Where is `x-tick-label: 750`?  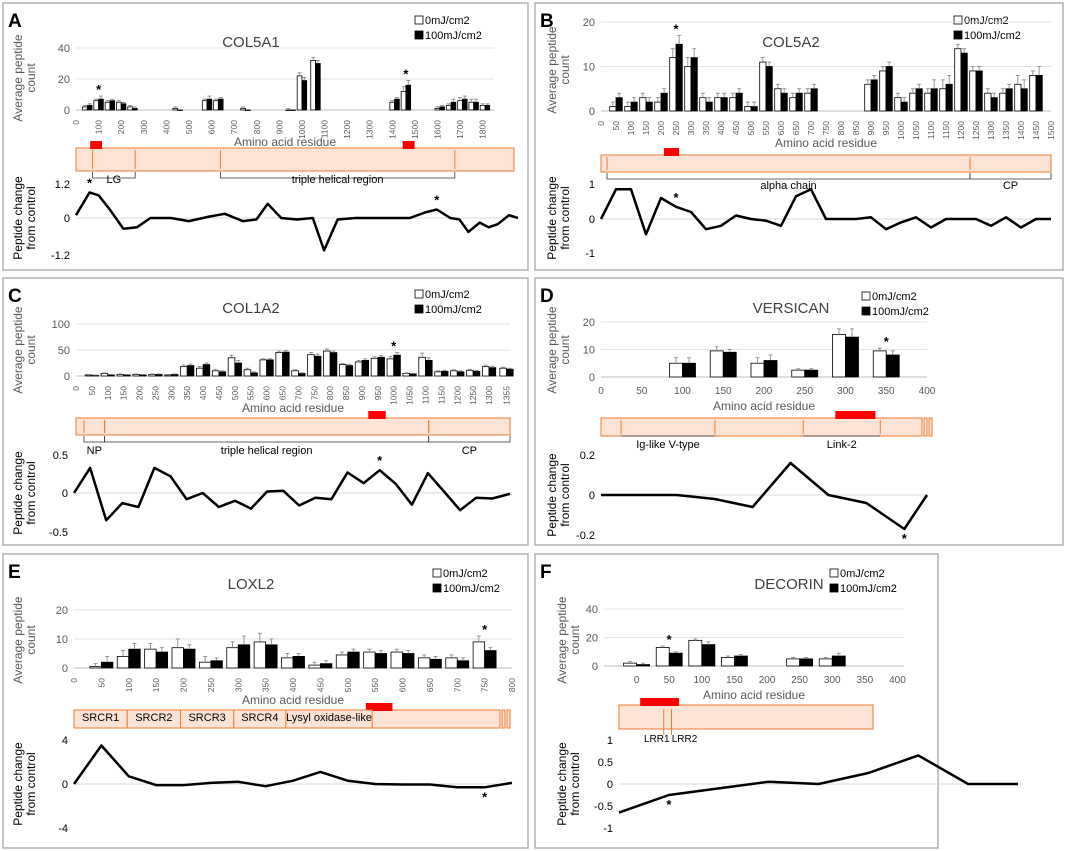
x-tick-label: 750 is located at coordinates (826, 128).